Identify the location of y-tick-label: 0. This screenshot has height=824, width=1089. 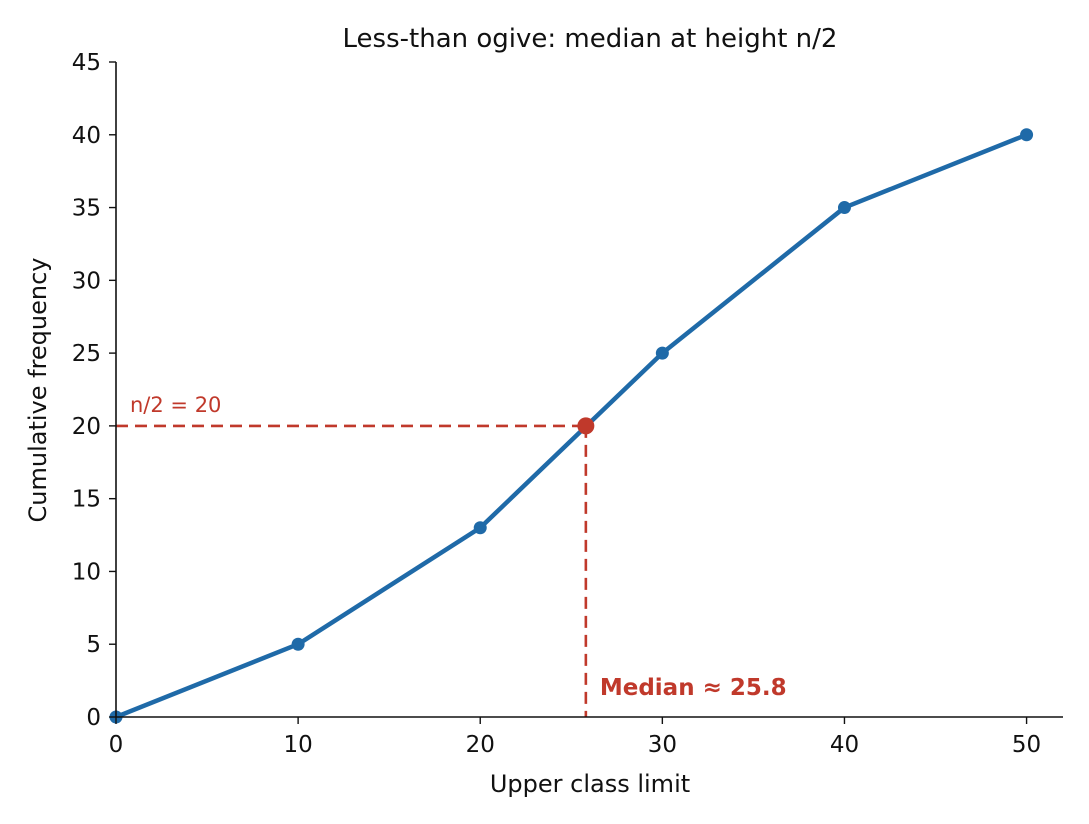
(93, 718).